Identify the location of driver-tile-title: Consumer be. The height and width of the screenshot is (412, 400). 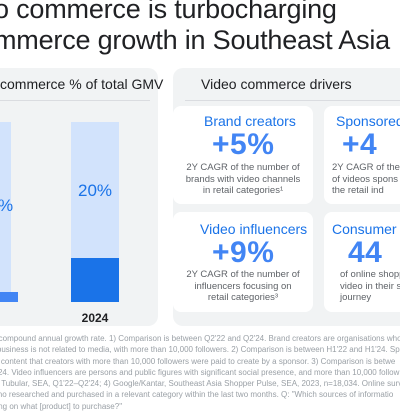
(366, 229).